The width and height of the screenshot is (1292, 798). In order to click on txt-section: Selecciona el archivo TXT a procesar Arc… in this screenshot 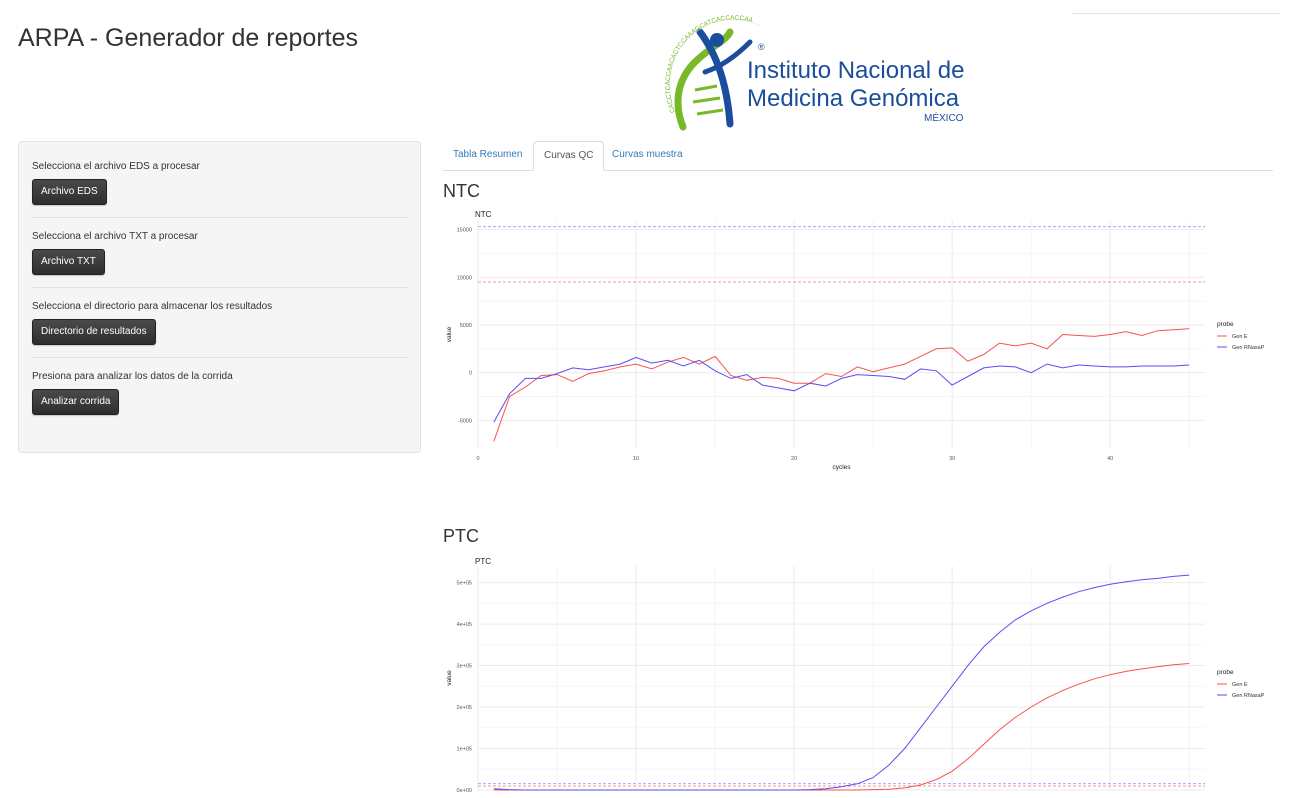, I will do `click(220, 253)`.